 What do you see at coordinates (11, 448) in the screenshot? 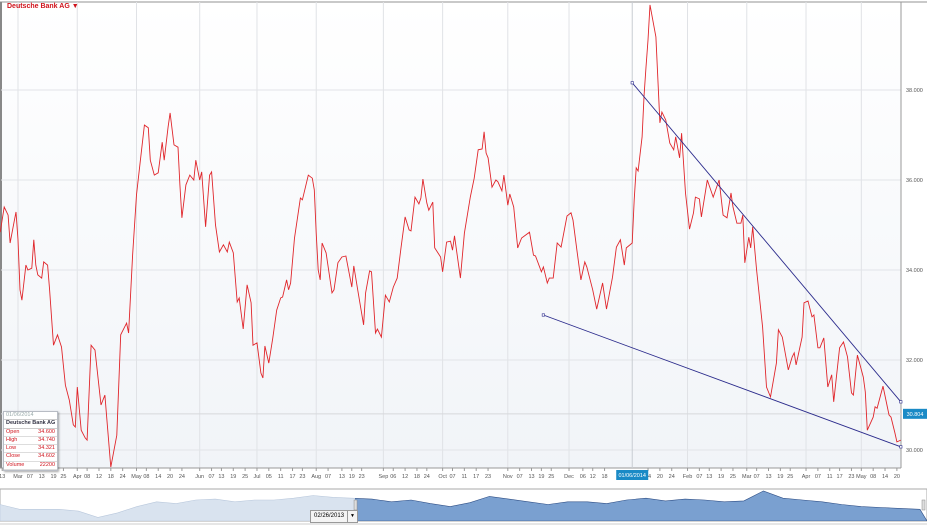
I see `info-label: Low` at bounding box center [11, 448].